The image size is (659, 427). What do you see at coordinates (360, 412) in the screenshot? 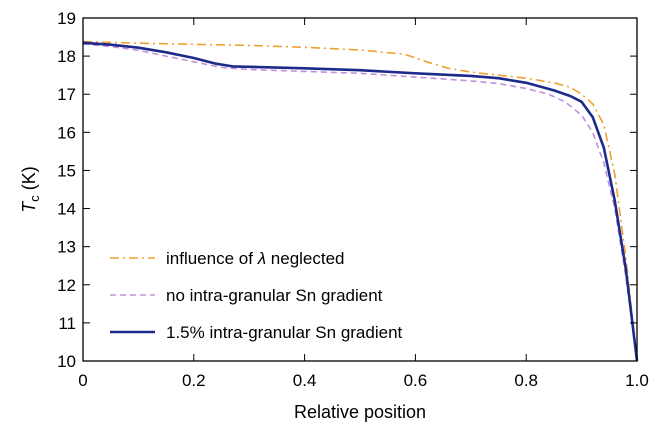
I see `x-axis-title: Relative position` at bounding box center [360, 412].